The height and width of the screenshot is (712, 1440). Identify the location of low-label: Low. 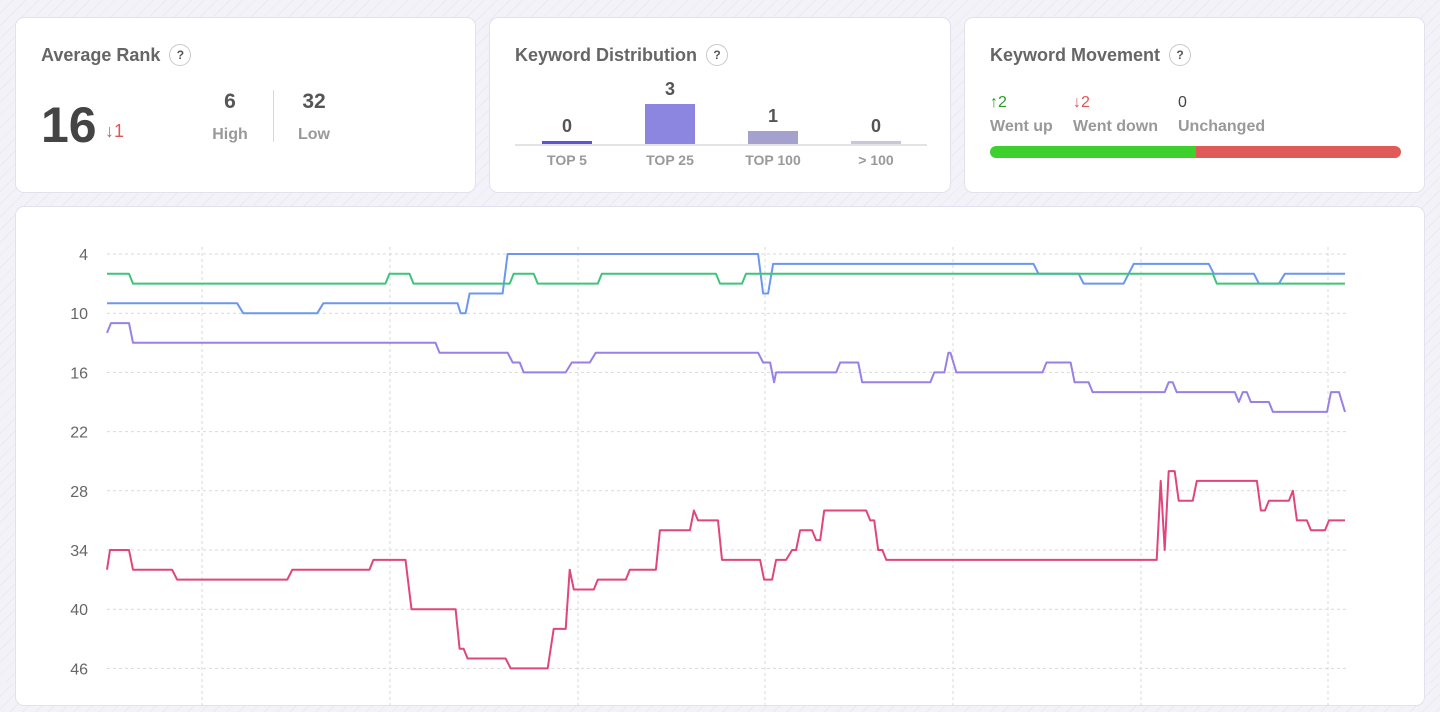
(314, 134).